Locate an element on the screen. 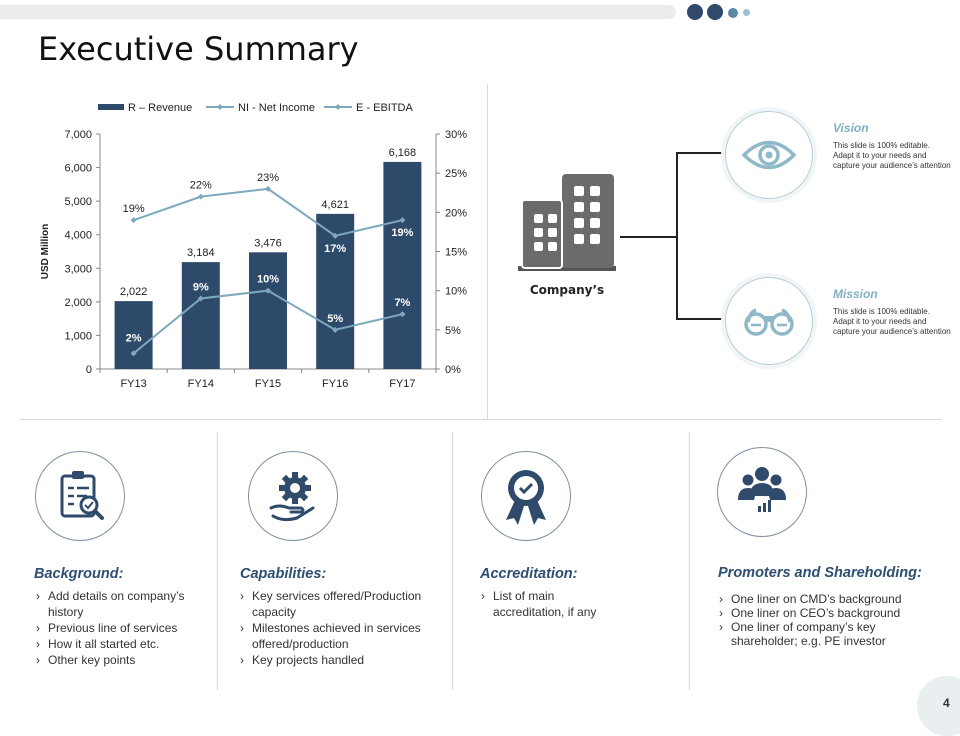 Image resolution: width=960 pixels, height=736 pixels. background-circle is located at coordinates (80, 496).